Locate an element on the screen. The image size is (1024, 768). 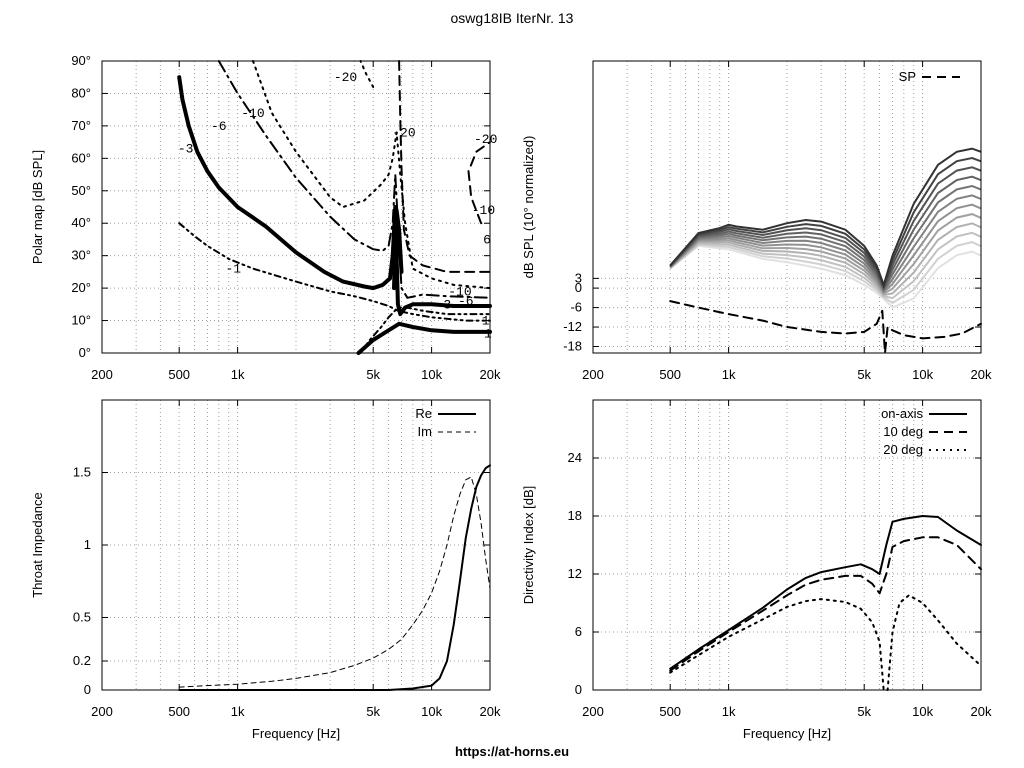
contour-label: 6 is located at coordinates (487, 239).